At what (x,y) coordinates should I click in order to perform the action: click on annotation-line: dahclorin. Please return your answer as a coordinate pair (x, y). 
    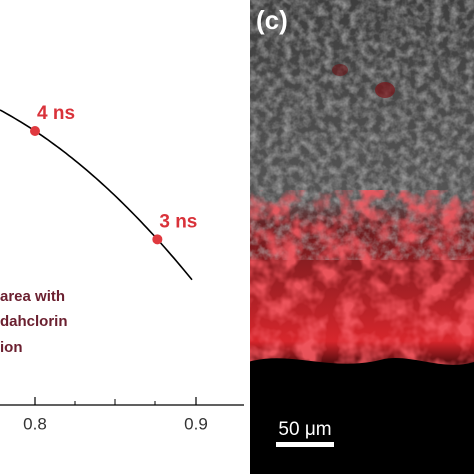
    Looking at the image, I should click on (34, 321).